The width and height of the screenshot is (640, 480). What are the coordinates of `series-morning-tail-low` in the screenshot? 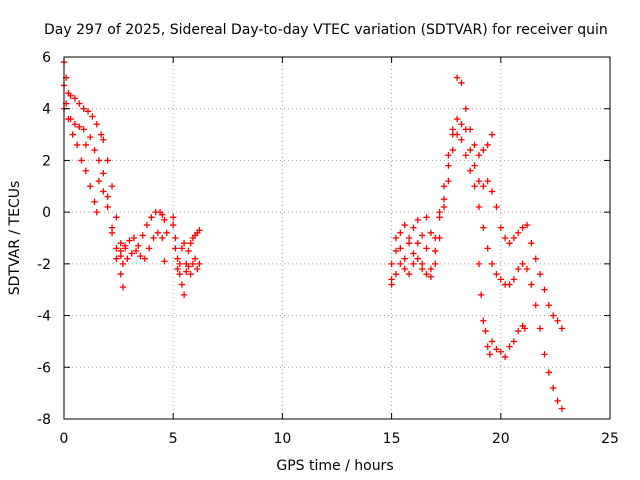 It's located at (143, 248).